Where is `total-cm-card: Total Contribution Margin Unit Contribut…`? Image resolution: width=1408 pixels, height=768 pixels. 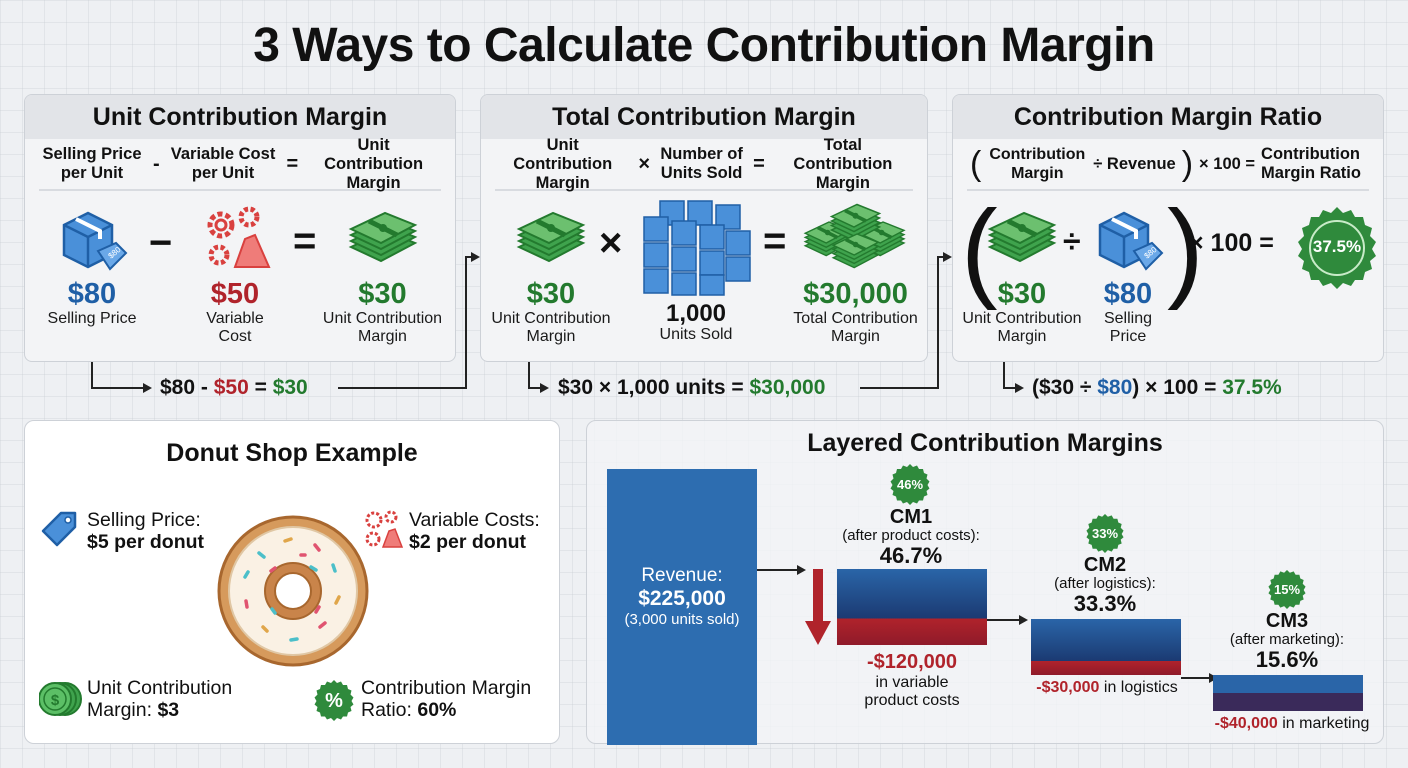
total-cm-card: Total Contribution Margin Unit Contribut… is located at coordinates (704, 228).